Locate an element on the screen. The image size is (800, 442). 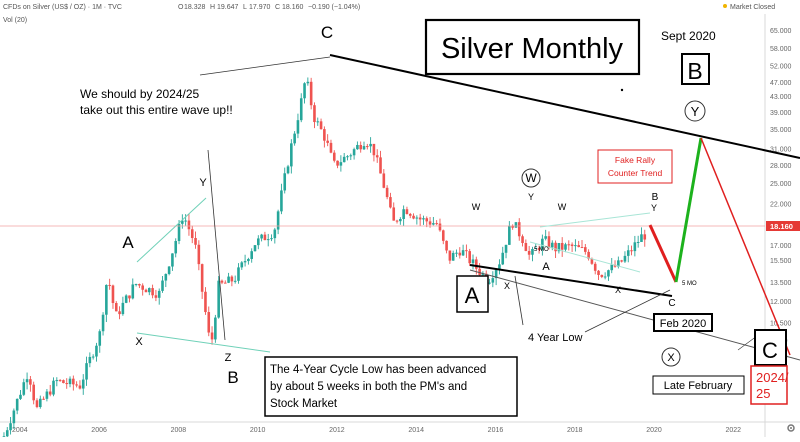
title-box is located at coordinates (532, 47).